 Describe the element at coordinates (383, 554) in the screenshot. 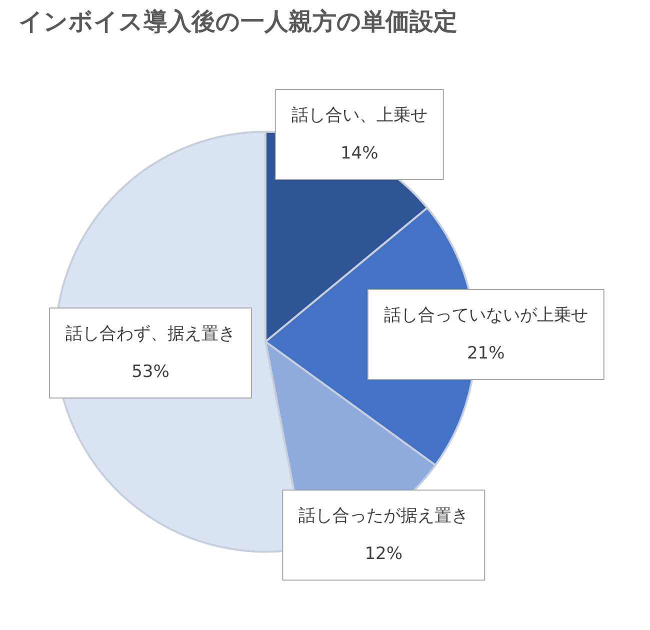

I see `data-label: 12%` at that location.